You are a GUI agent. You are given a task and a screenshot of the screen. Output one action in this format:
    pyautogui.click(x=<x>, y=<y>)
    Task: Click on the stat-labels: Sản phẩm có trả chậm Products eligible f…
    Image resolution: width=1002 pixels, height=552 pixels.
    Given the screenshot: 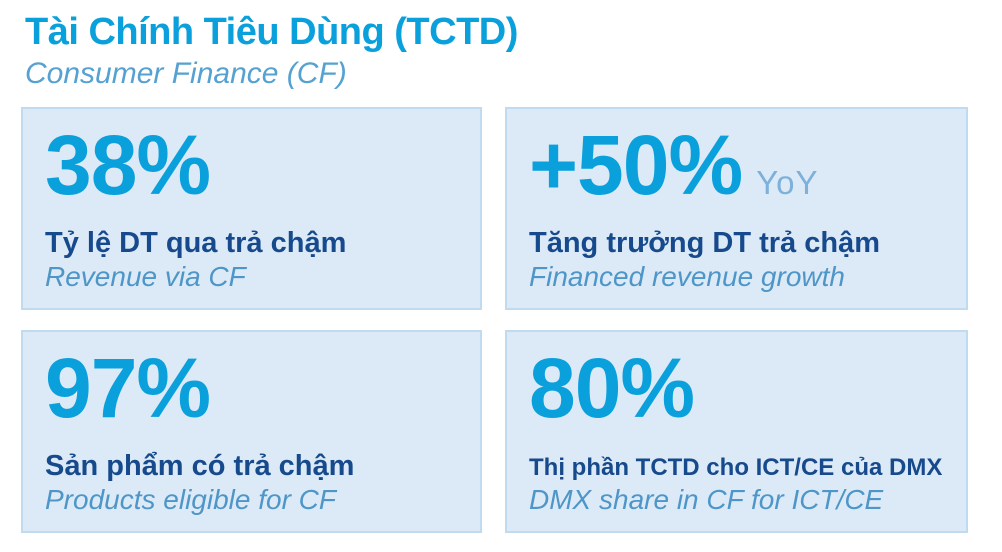 What is the action you would take?
    pyautogui.click(x=251, y=483)
    